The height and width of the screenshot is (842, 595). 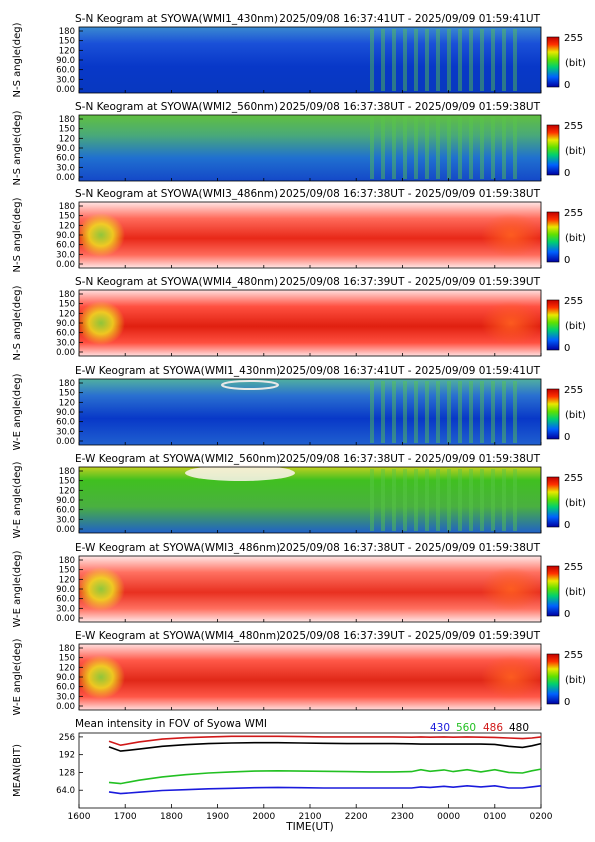 I want to click on x-tick-label: 2200, so click(x=356, y=817).